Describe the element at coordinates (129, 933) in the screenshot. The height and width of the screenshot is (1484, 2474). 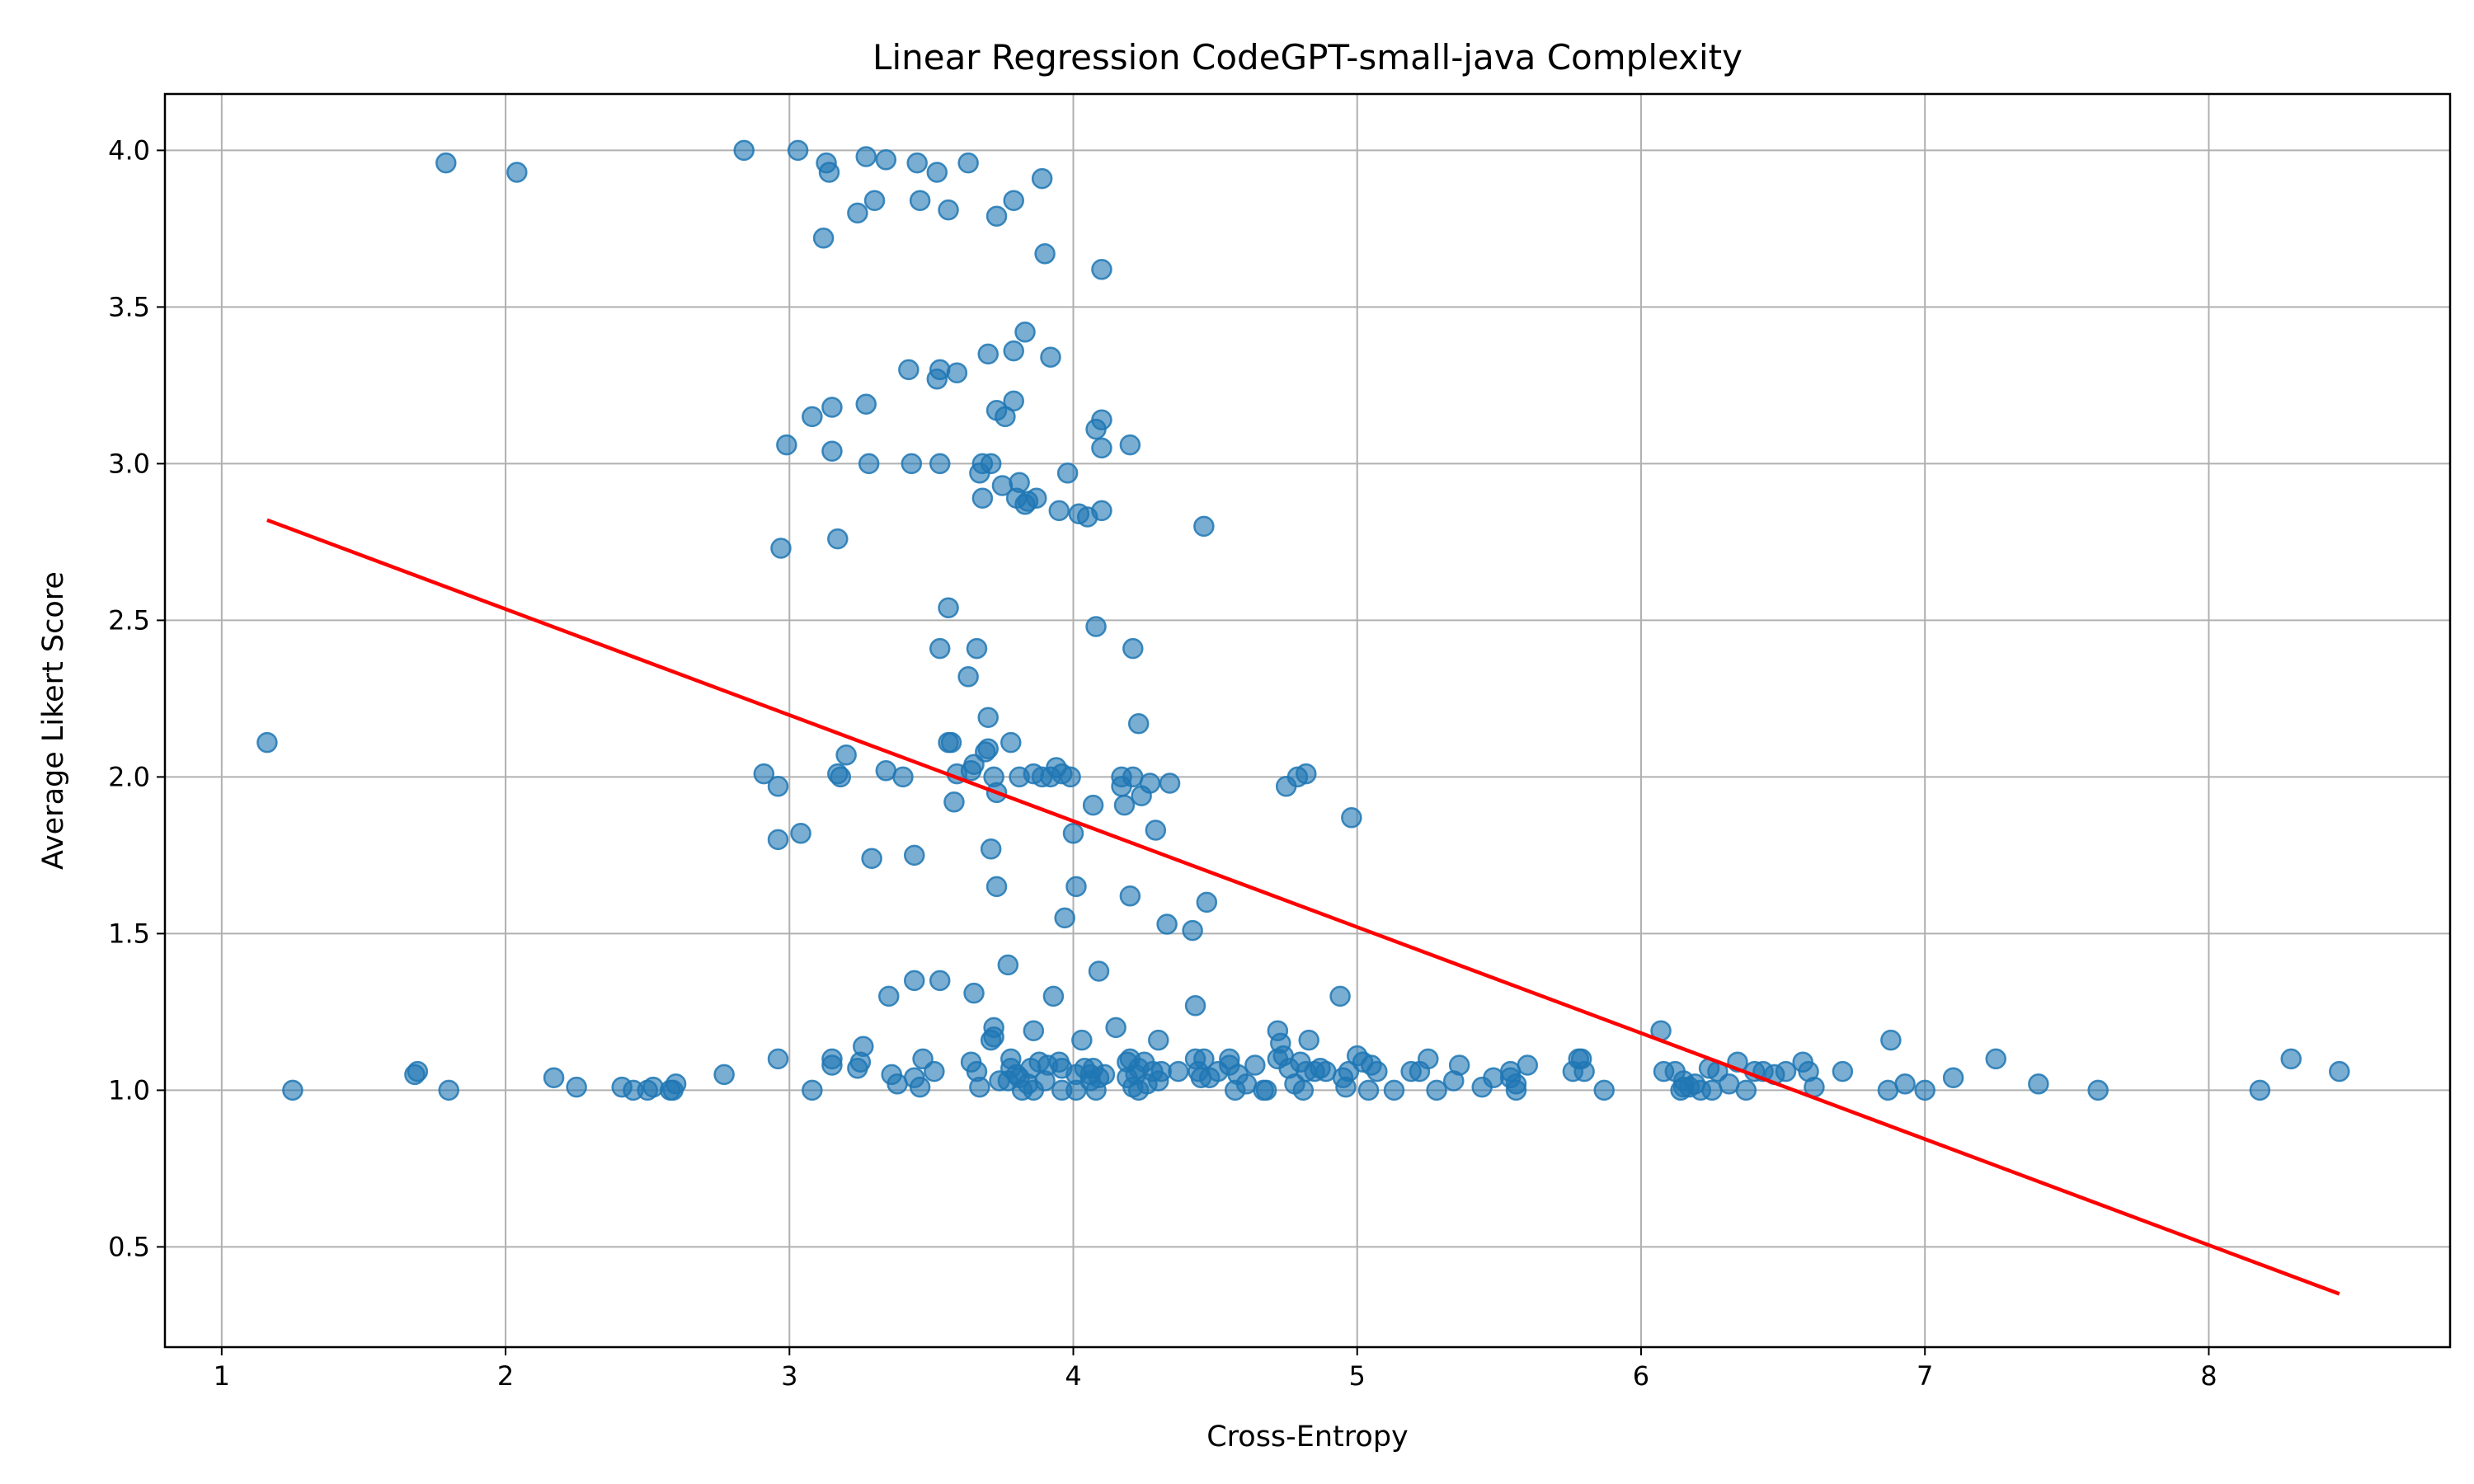
I see `y-tick-label: 1.5` at that location.